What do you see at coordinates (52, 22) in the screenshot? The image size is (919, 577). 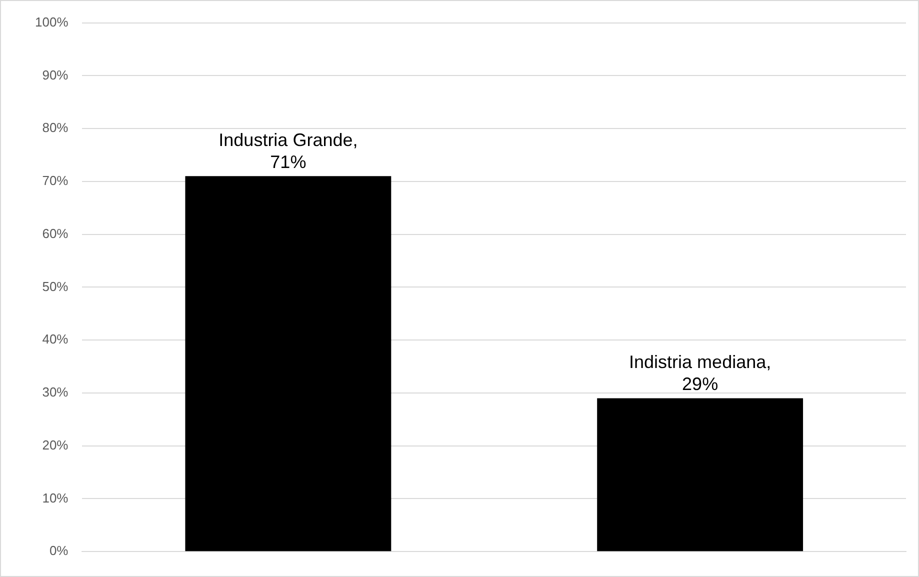 I see `y-tick-label: 100%` at bounding box center [52, 22].